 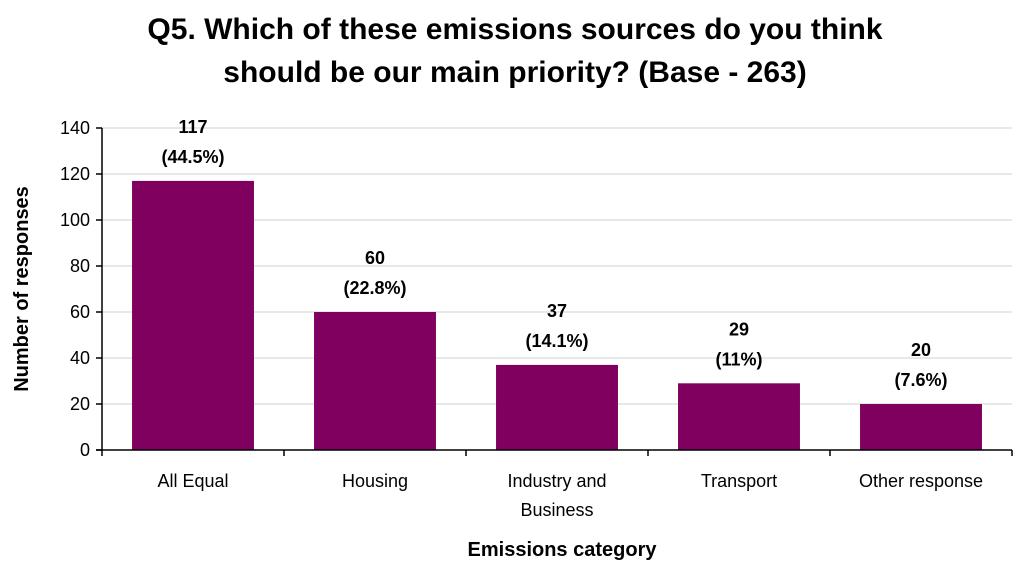 What do you see at coordinates (374, 288) in the screenshot?
I see `data-label: (22.8%)` at bounding box center [374, 288].